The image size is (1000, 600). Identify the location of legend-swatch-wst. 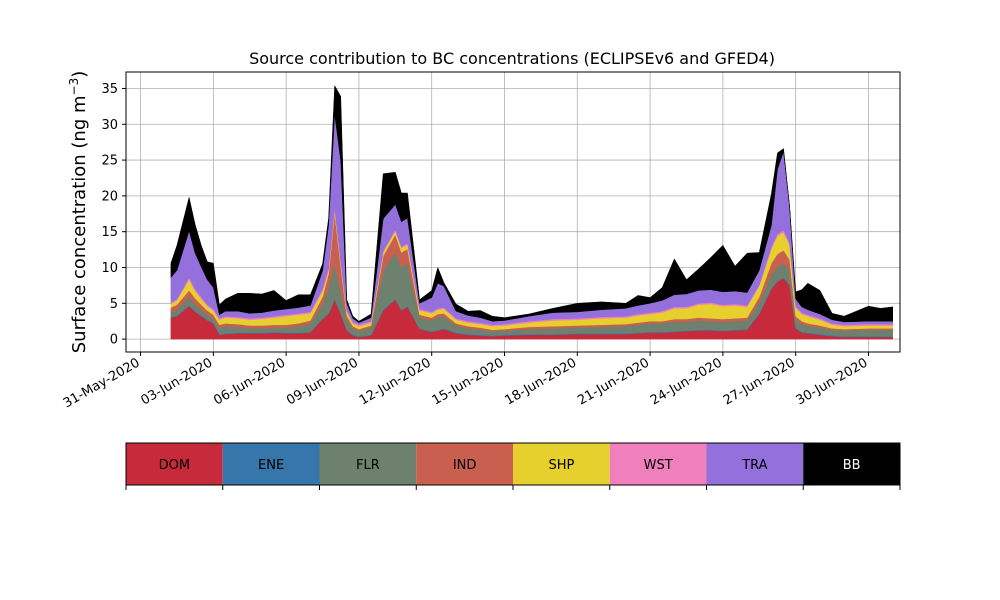
(658, 464).